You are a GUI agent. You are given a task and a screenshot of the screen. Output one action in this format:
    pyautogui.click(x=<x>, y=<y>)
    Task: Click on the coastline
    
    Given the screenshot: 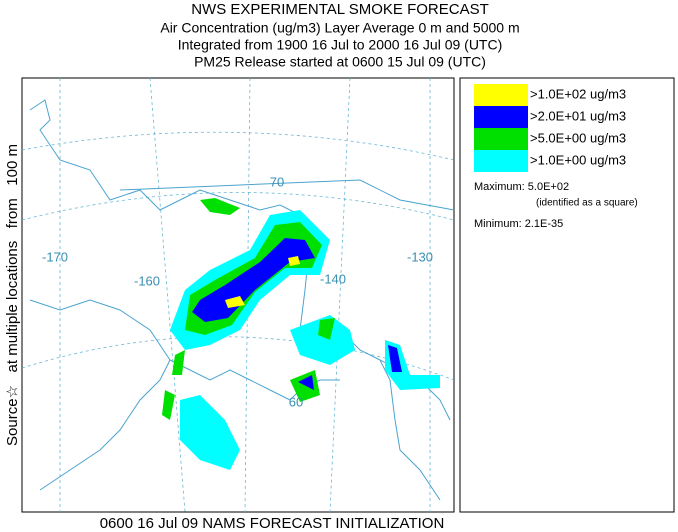 What is the action you would take?
    pyautogui.click(x=287, y=195)
    